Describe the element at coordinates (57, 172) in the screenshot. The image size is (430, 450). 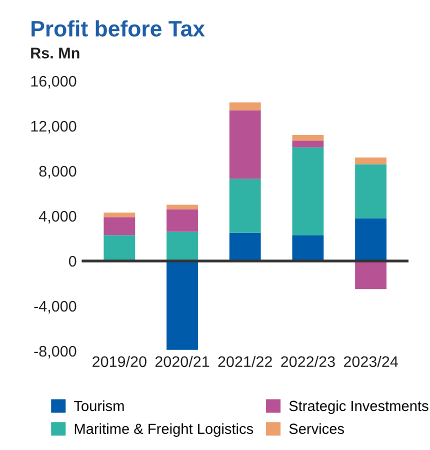
I see `y-tick-label: 8,000` at that location.